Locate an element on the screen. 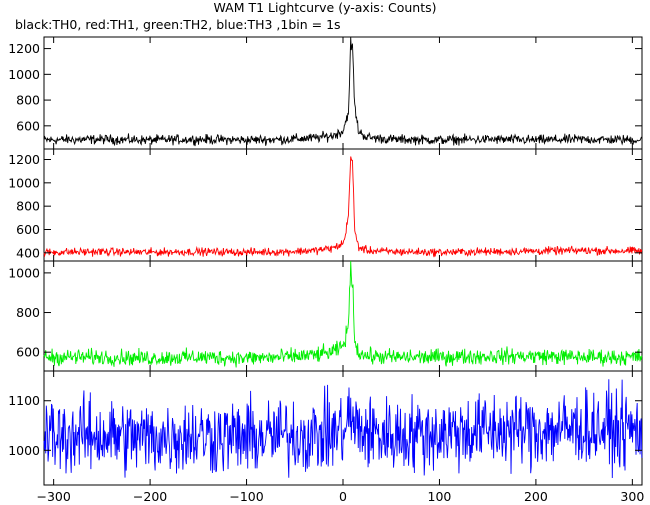 The height and width of the screenshot is (505, 650). x-tick-label: 0 is located at coordinates (343, 496).